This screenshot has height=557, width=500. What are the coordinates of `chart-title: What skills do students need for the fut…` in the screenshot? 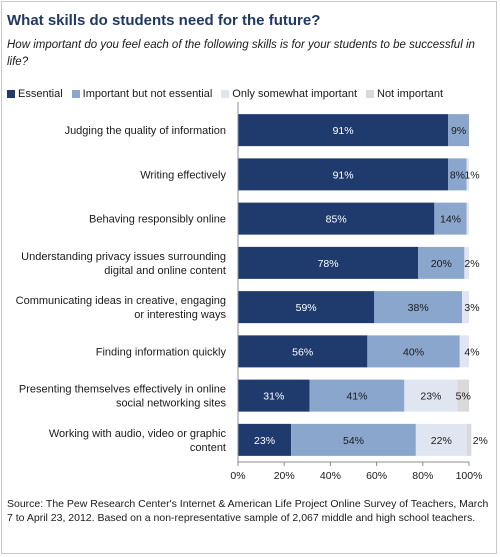 It's located at (164, 20).